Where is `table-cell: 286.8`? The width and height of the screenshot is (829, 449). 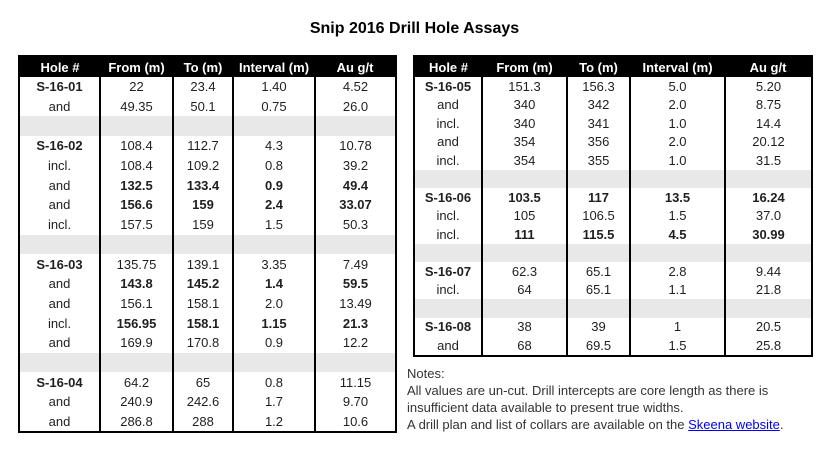
table-cell: 286.8 is located at coordinates (136, 422).